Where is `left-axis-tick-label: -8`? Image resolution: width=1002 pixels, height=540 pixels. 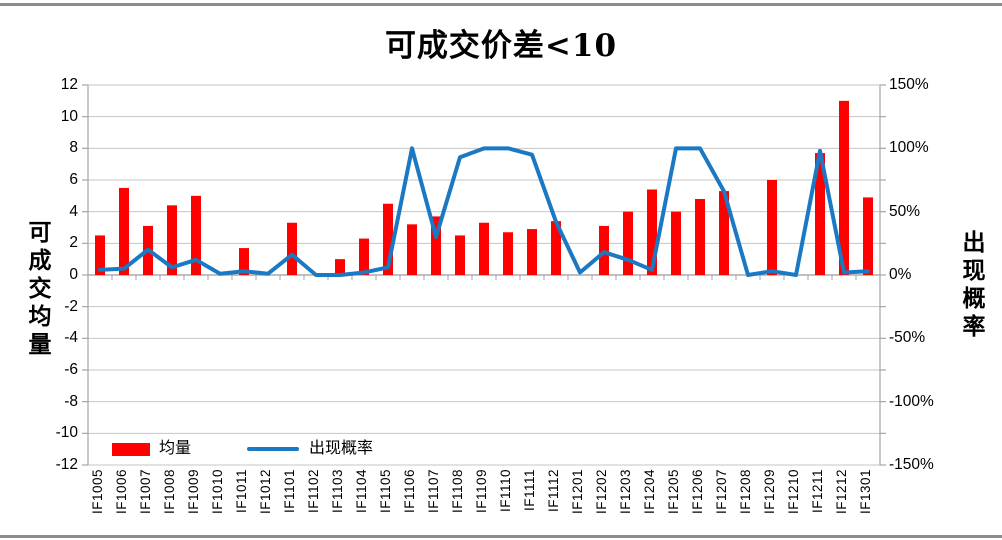
left-axis-tick-label: -8 is located at coordinates (71, 401).